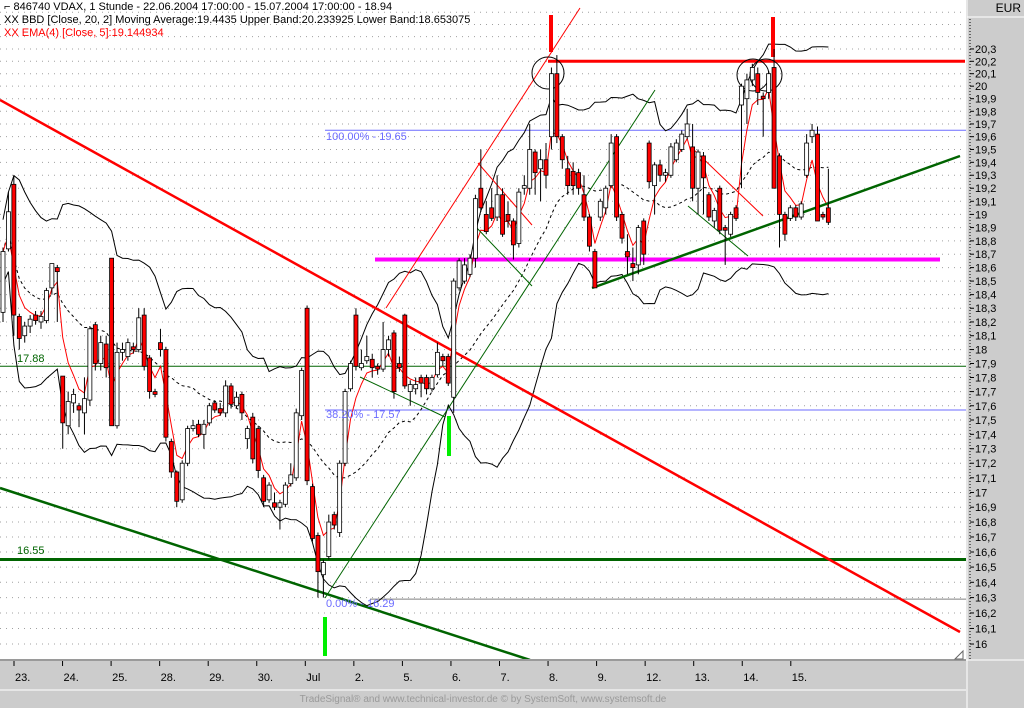  What do you see at coordinates (985, 176) in the screenshot?
I see `price-tick-label: 19,3` at bounding box center [985, 176].